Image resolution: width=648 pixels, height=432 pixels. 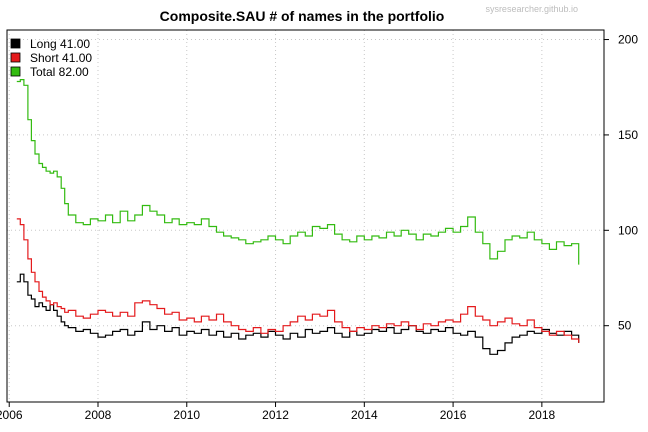 I want to click on y-tick-label: 150, so click(x=628, y=135).